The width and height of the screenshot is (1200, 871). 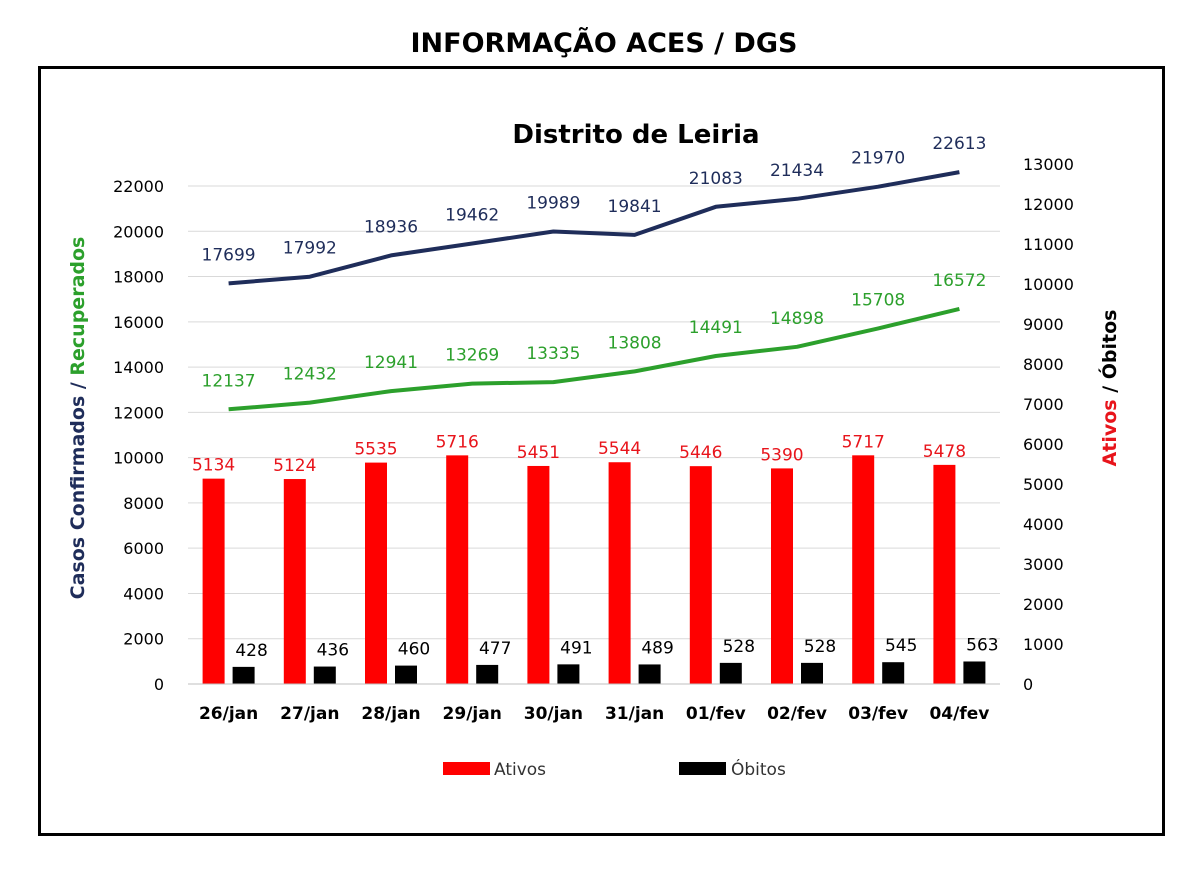 I want to click on y-tick-left: 14000, so click(x=138, y=367).